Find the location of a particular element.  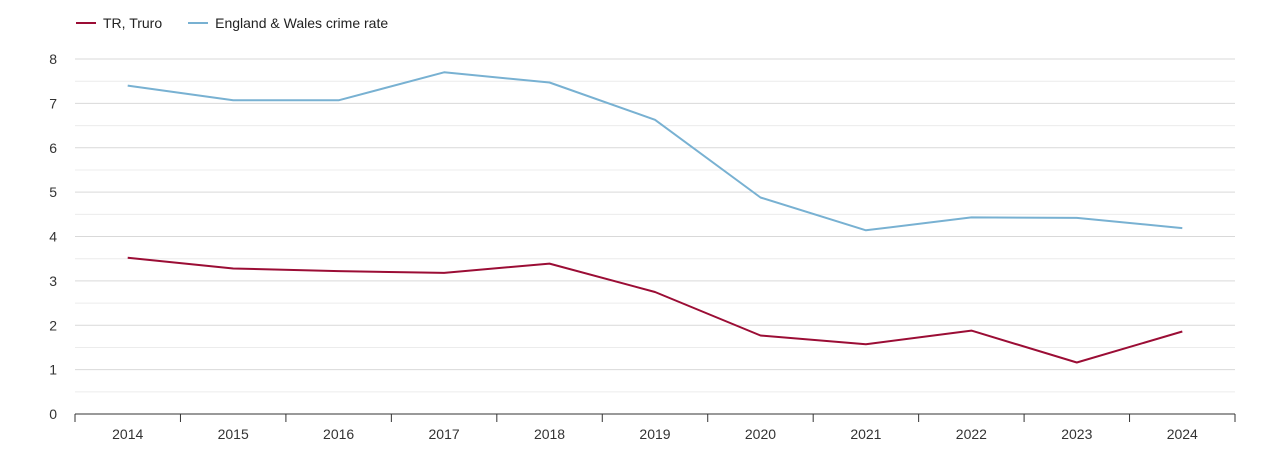

x-tick-label: 2018 is located at coordinates (549, 434).